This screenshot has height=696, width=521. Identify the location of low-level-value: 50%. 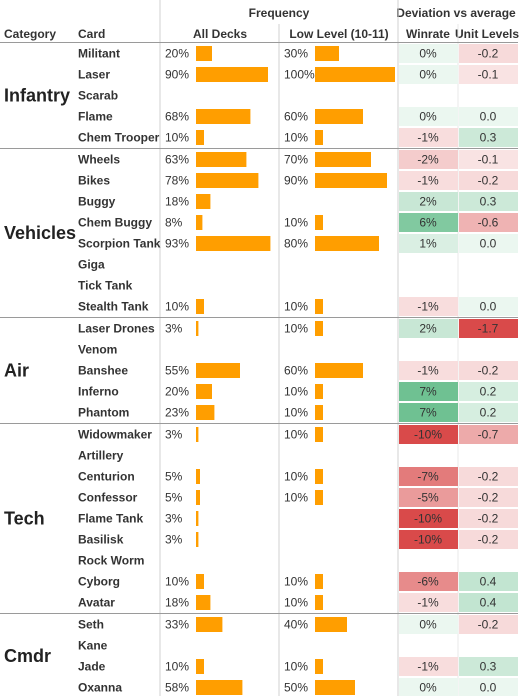
(296, 688).